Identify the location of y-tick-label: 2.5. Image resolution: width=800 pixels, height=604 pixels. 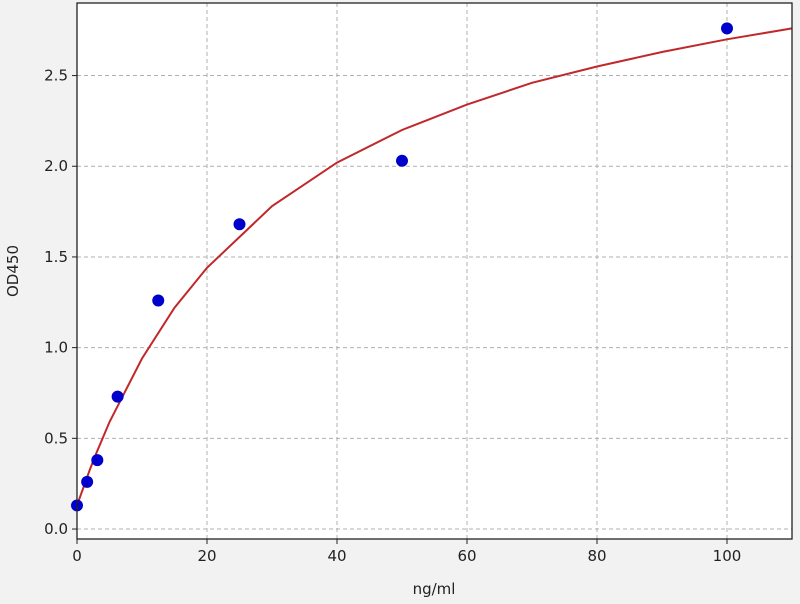
(56, 76).